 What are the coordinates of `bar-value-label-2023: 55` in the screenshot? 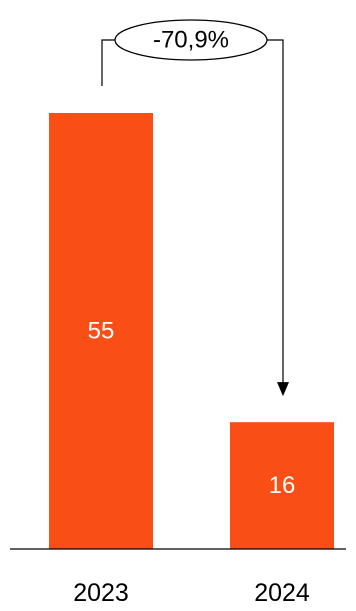 It's located at (101, 331).